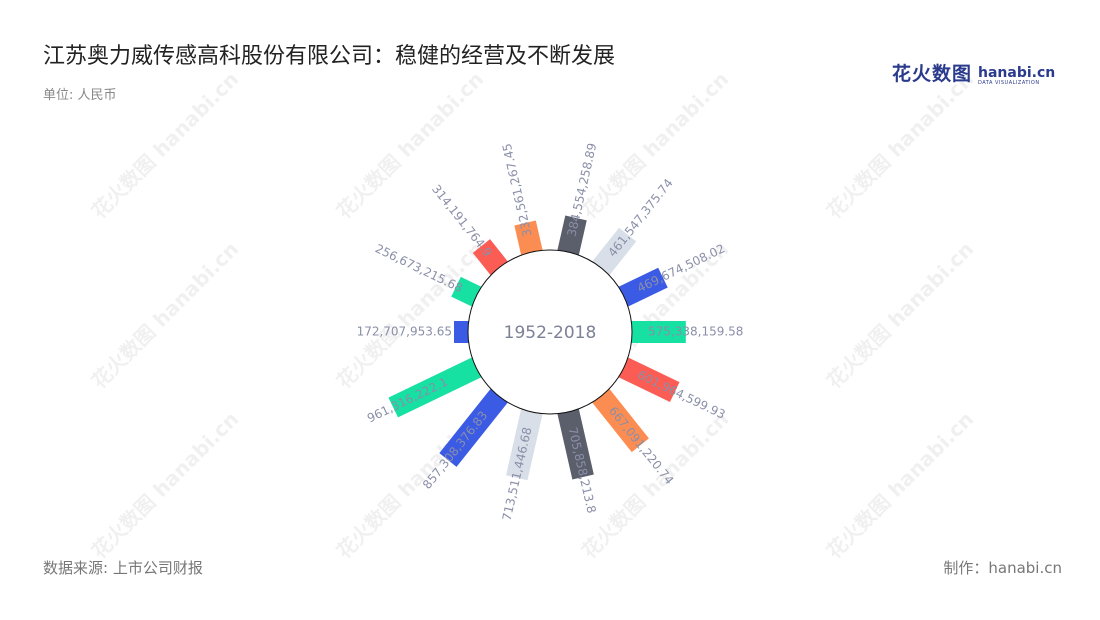 The height and width of the screenshot is (620, 1100). I want to click on center-circle, so click(550, 332).